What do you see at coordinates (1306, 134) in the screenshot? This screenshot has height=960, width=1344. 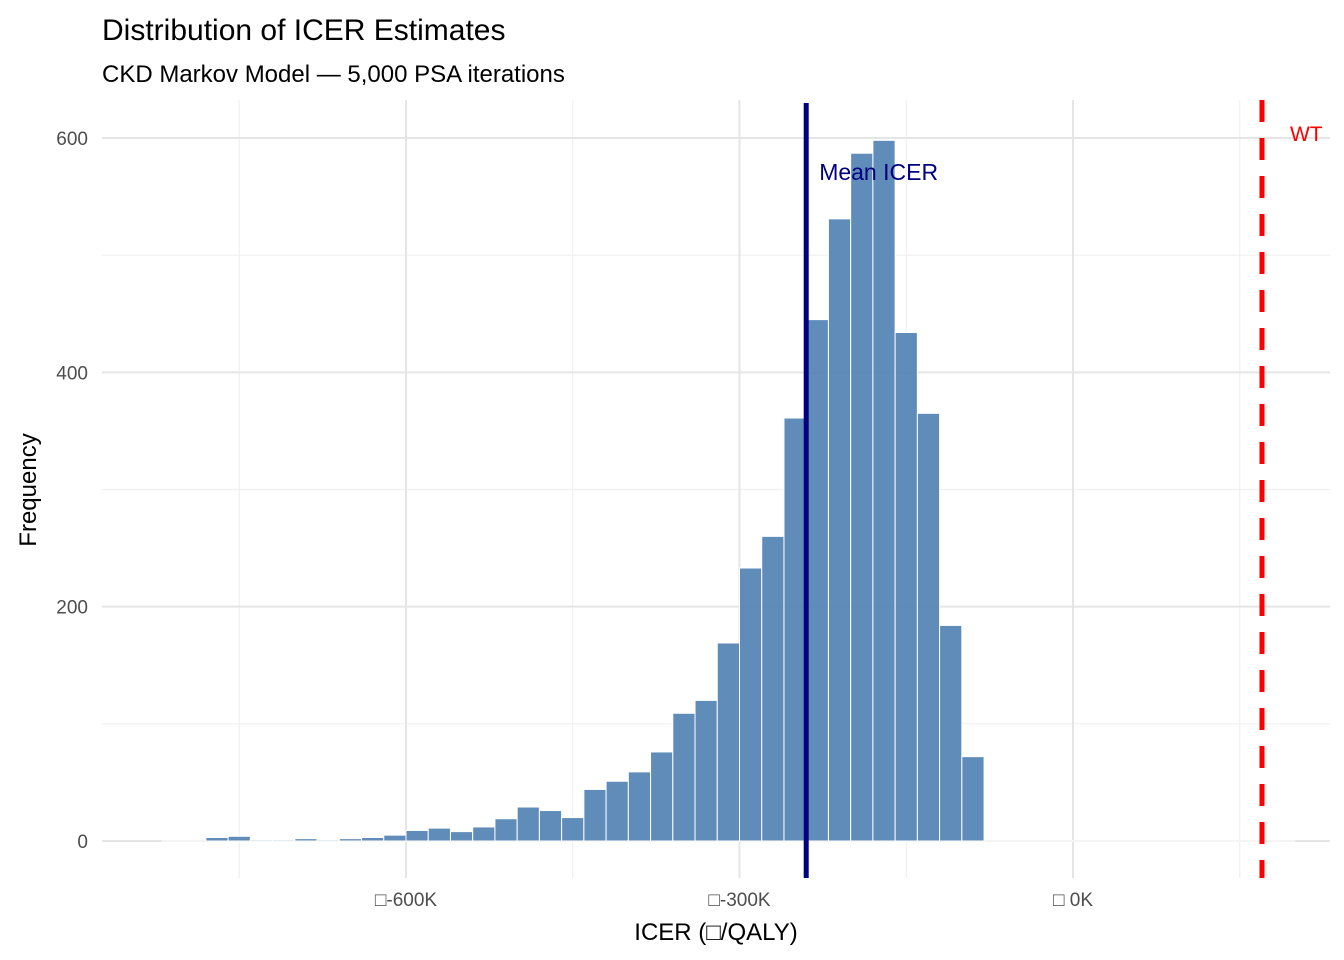 I see `wtp-threshold-label: WT` at bounding box center [1306, 134].